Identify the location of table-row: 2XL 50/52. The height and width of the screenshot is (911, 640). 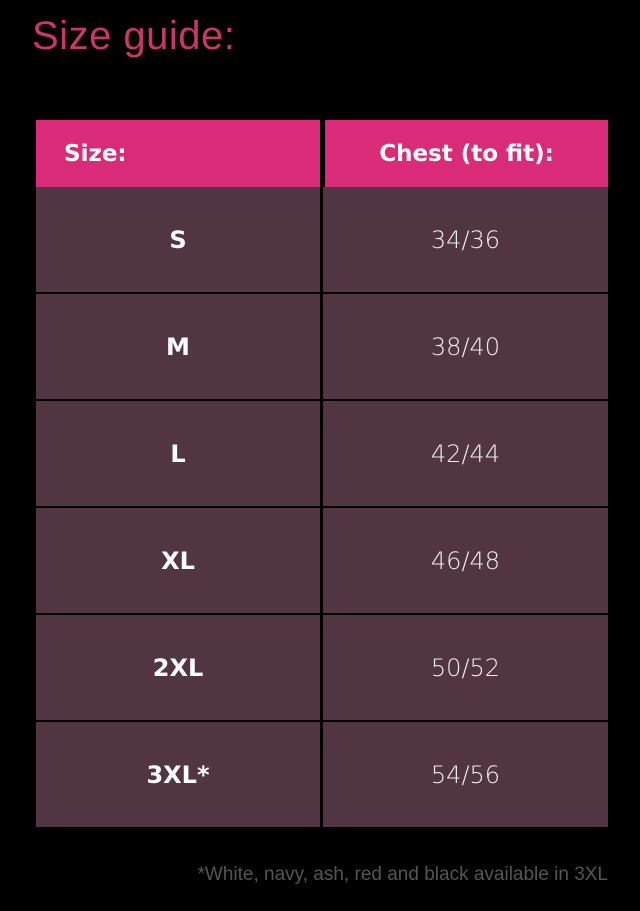
(322, 667).